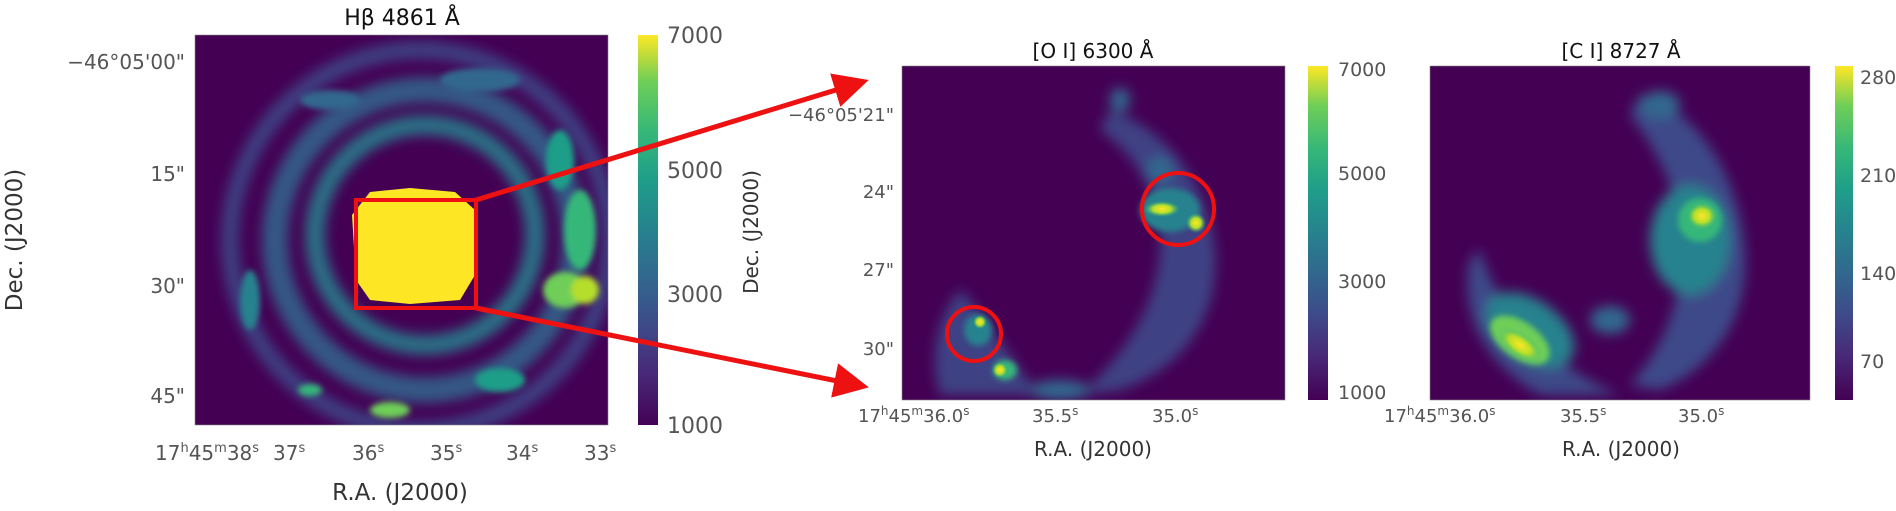  What do you see at coordinates (167, 174) in the screenshot?
I see `ytick-label: 15"` at bounding box center [167, 174].